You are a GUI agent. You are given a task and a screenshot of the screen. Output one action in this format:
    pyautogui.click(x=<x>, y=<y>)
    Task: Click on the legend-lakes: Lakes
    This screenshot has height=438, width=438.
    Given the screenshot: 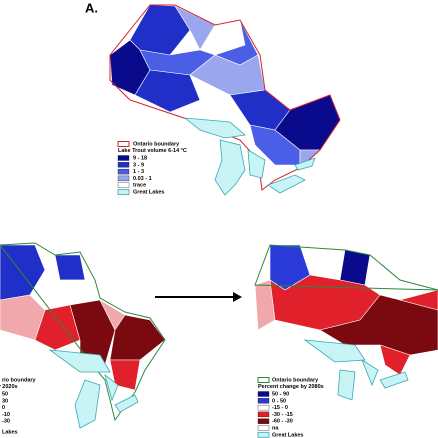 What is the action you would take?
    pyautogui.click(x=10, y=432)
    